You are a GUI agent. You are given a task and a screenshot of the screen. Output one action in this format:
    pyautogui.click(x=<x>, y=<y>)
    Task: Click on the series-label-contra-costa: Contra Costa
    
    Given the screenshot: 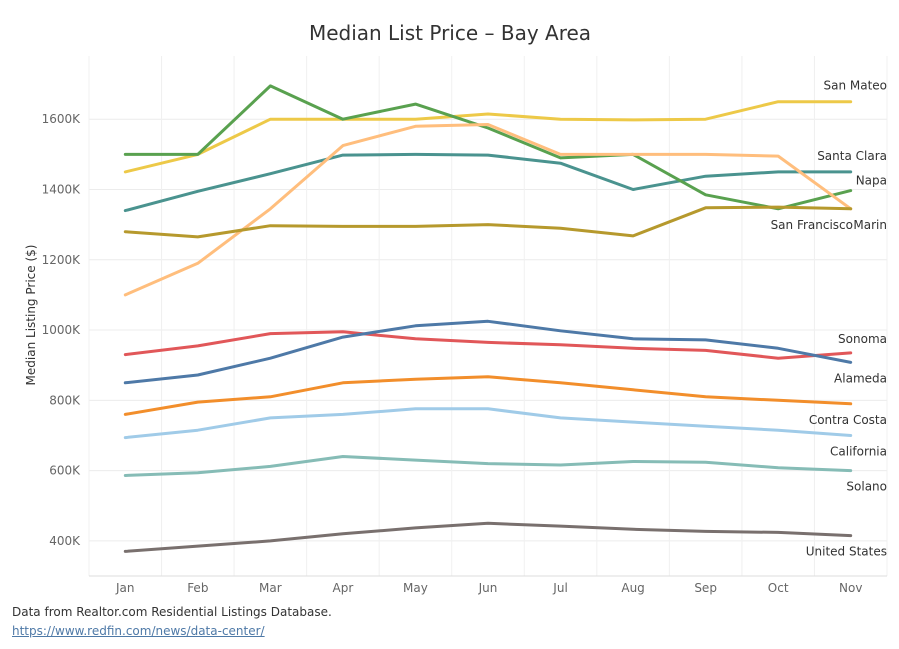 What is the action you would take?
    pyautogui.click(x=848, y=420)
    